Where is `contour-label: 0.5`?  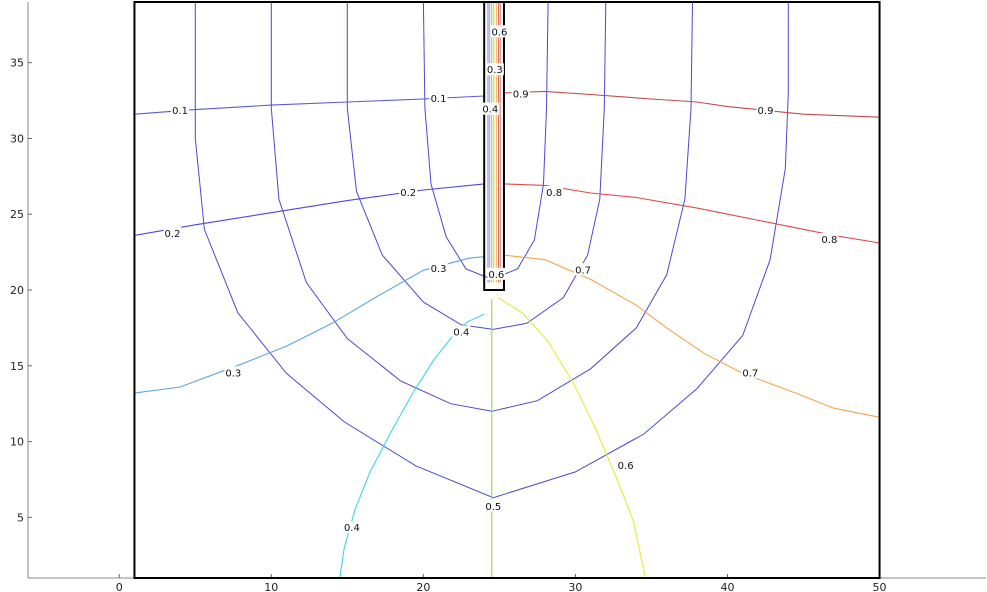
contour-label: 0.5 is located at coordinates (493, 507).